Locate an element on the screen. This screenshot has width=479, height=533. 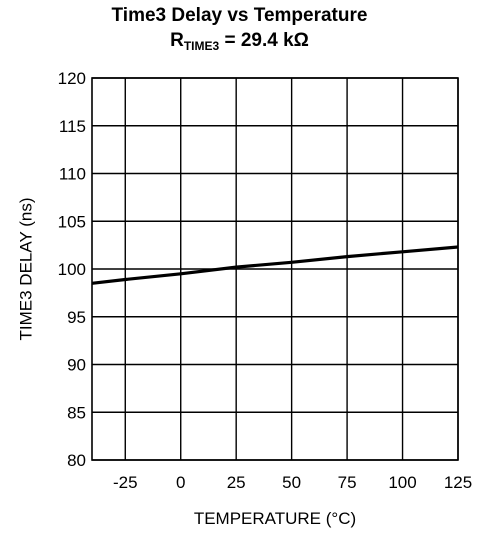
x-tick-label: 25 is located at coordinates (236, 482).